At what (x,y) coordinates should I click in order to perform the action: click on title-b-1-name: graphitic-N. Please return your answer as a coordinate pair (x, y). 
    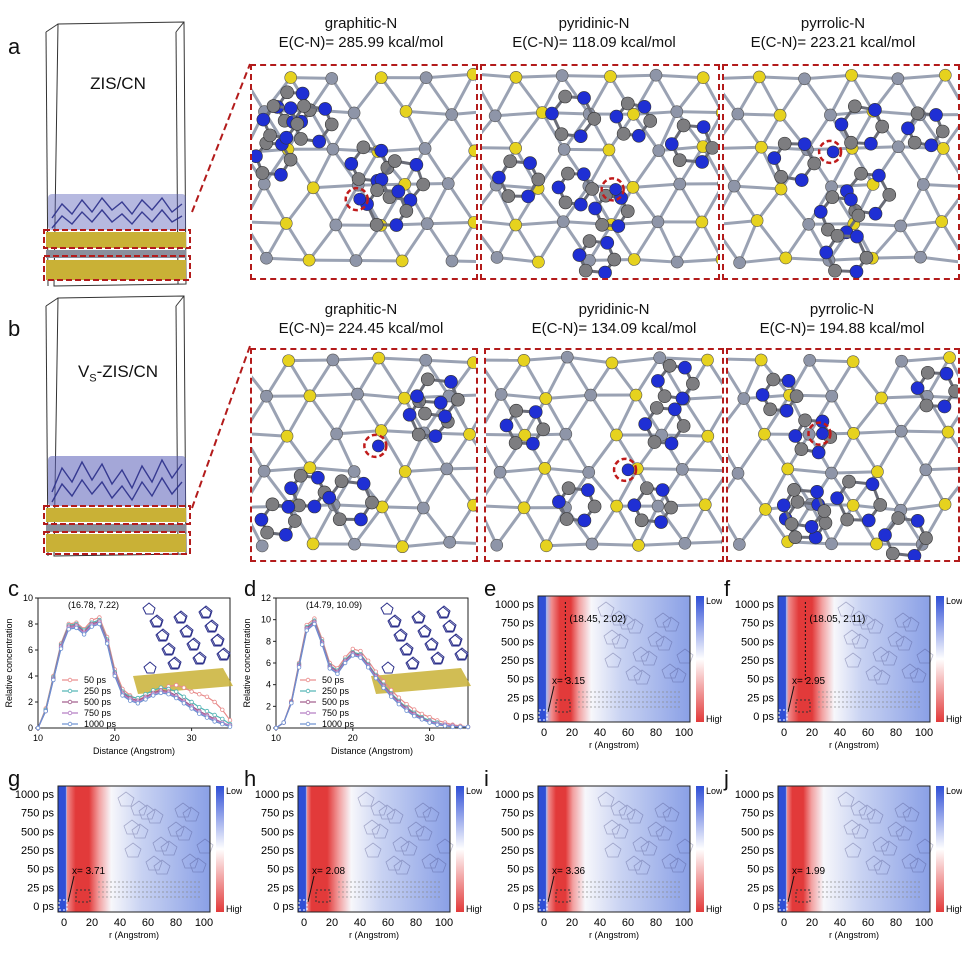
    Looking at the image, I should click on (361, 309).